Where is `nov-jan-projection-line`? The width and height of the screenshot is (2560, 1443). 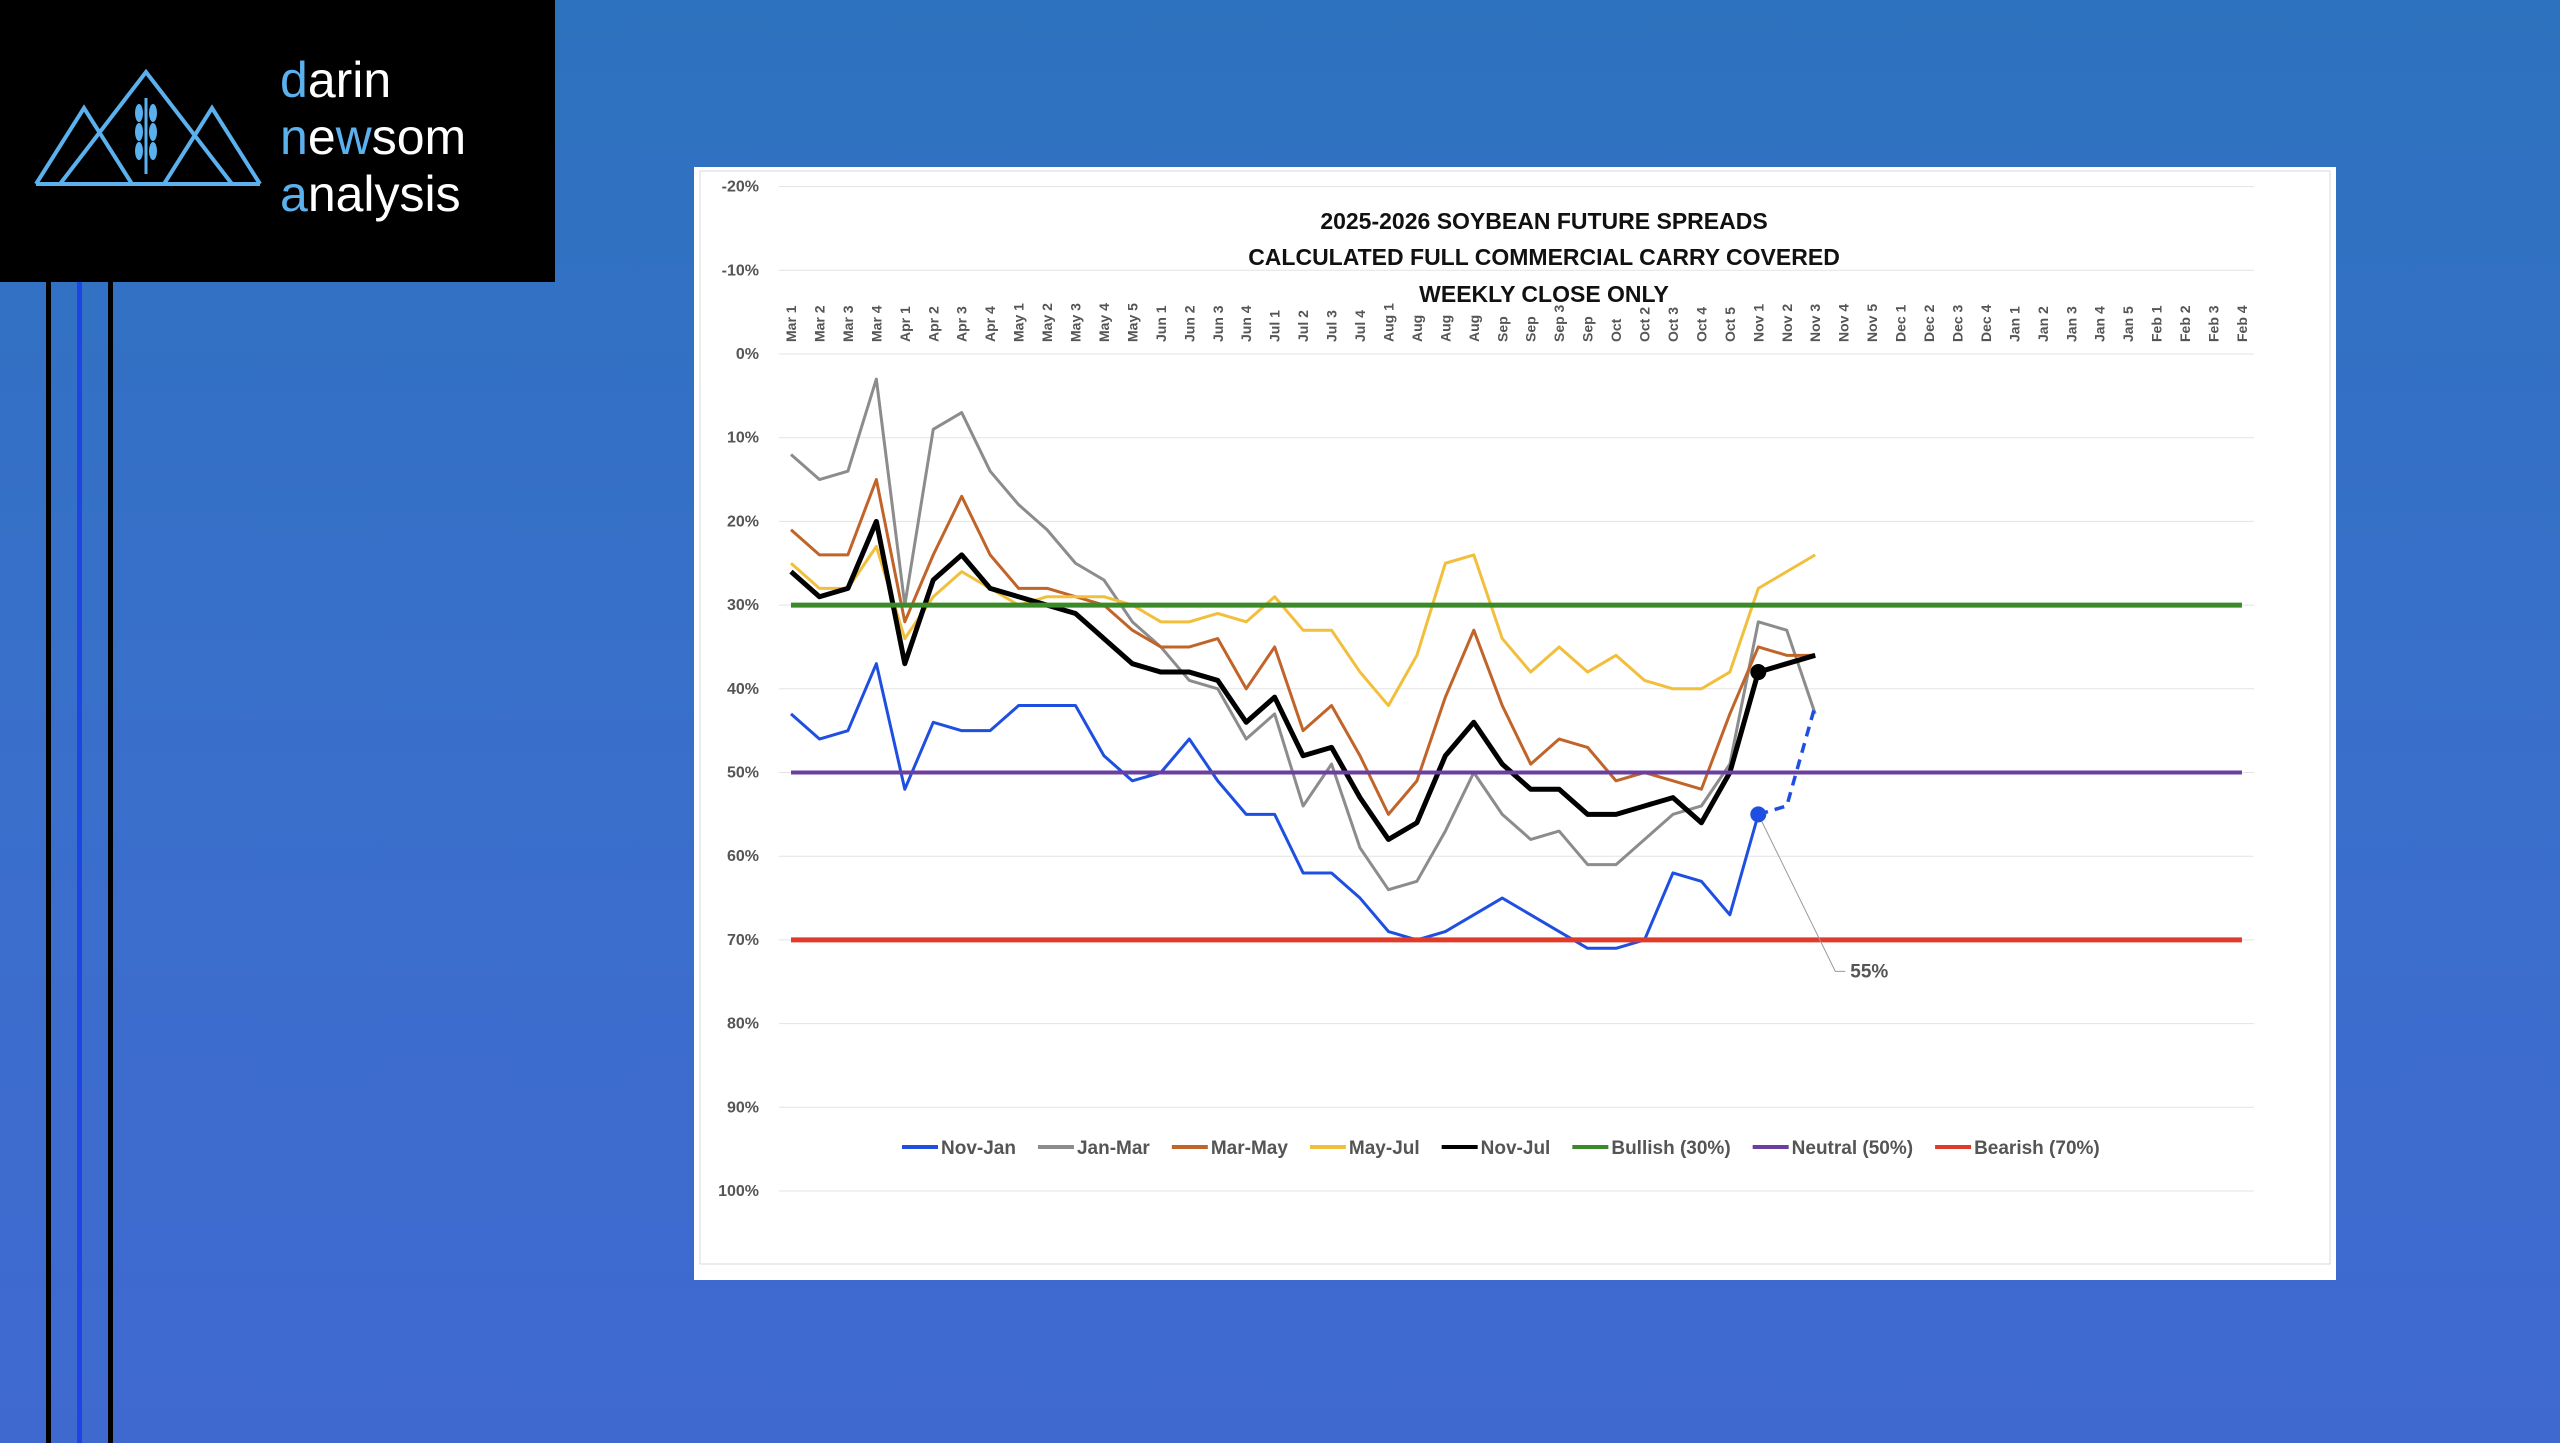 nov-jan-projection-line is located at coordinates (1787, 761).